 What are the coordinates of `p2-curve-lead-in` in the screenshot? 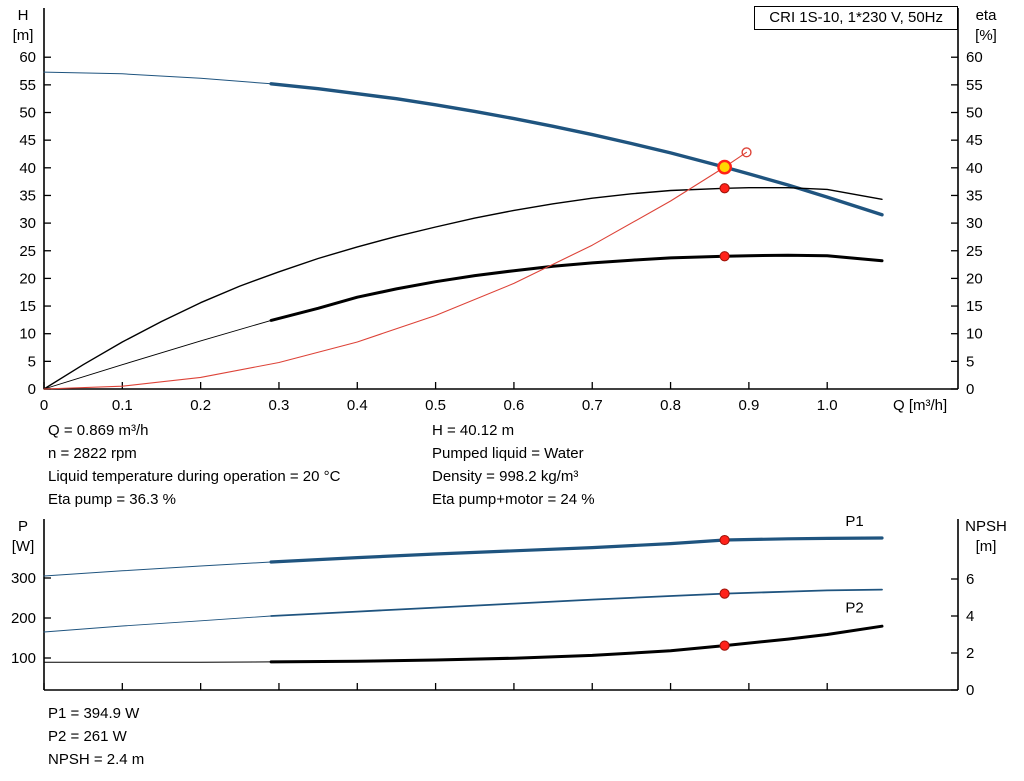 It's located at (157, 624).